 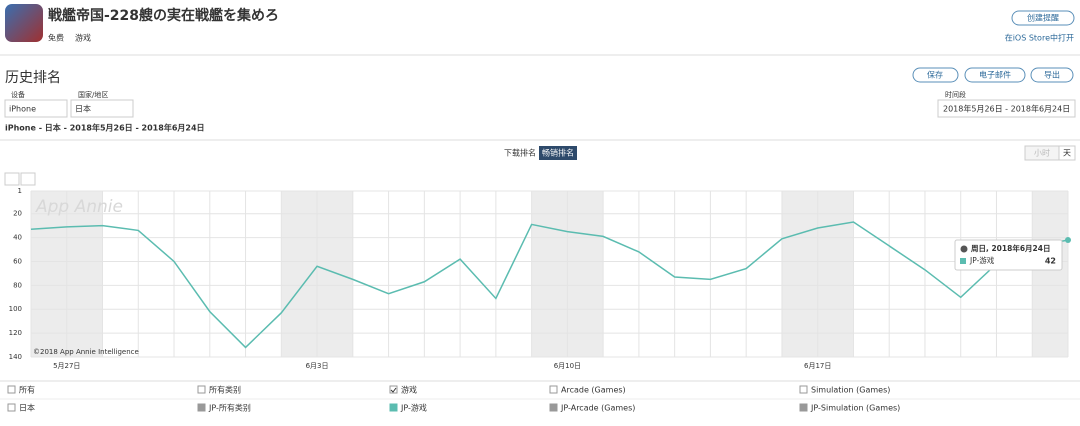 What do you see at coordinates (229, 408) in the screenshot?
I see `legend-label: JP-所有类别` at bounding box center [229, 408].